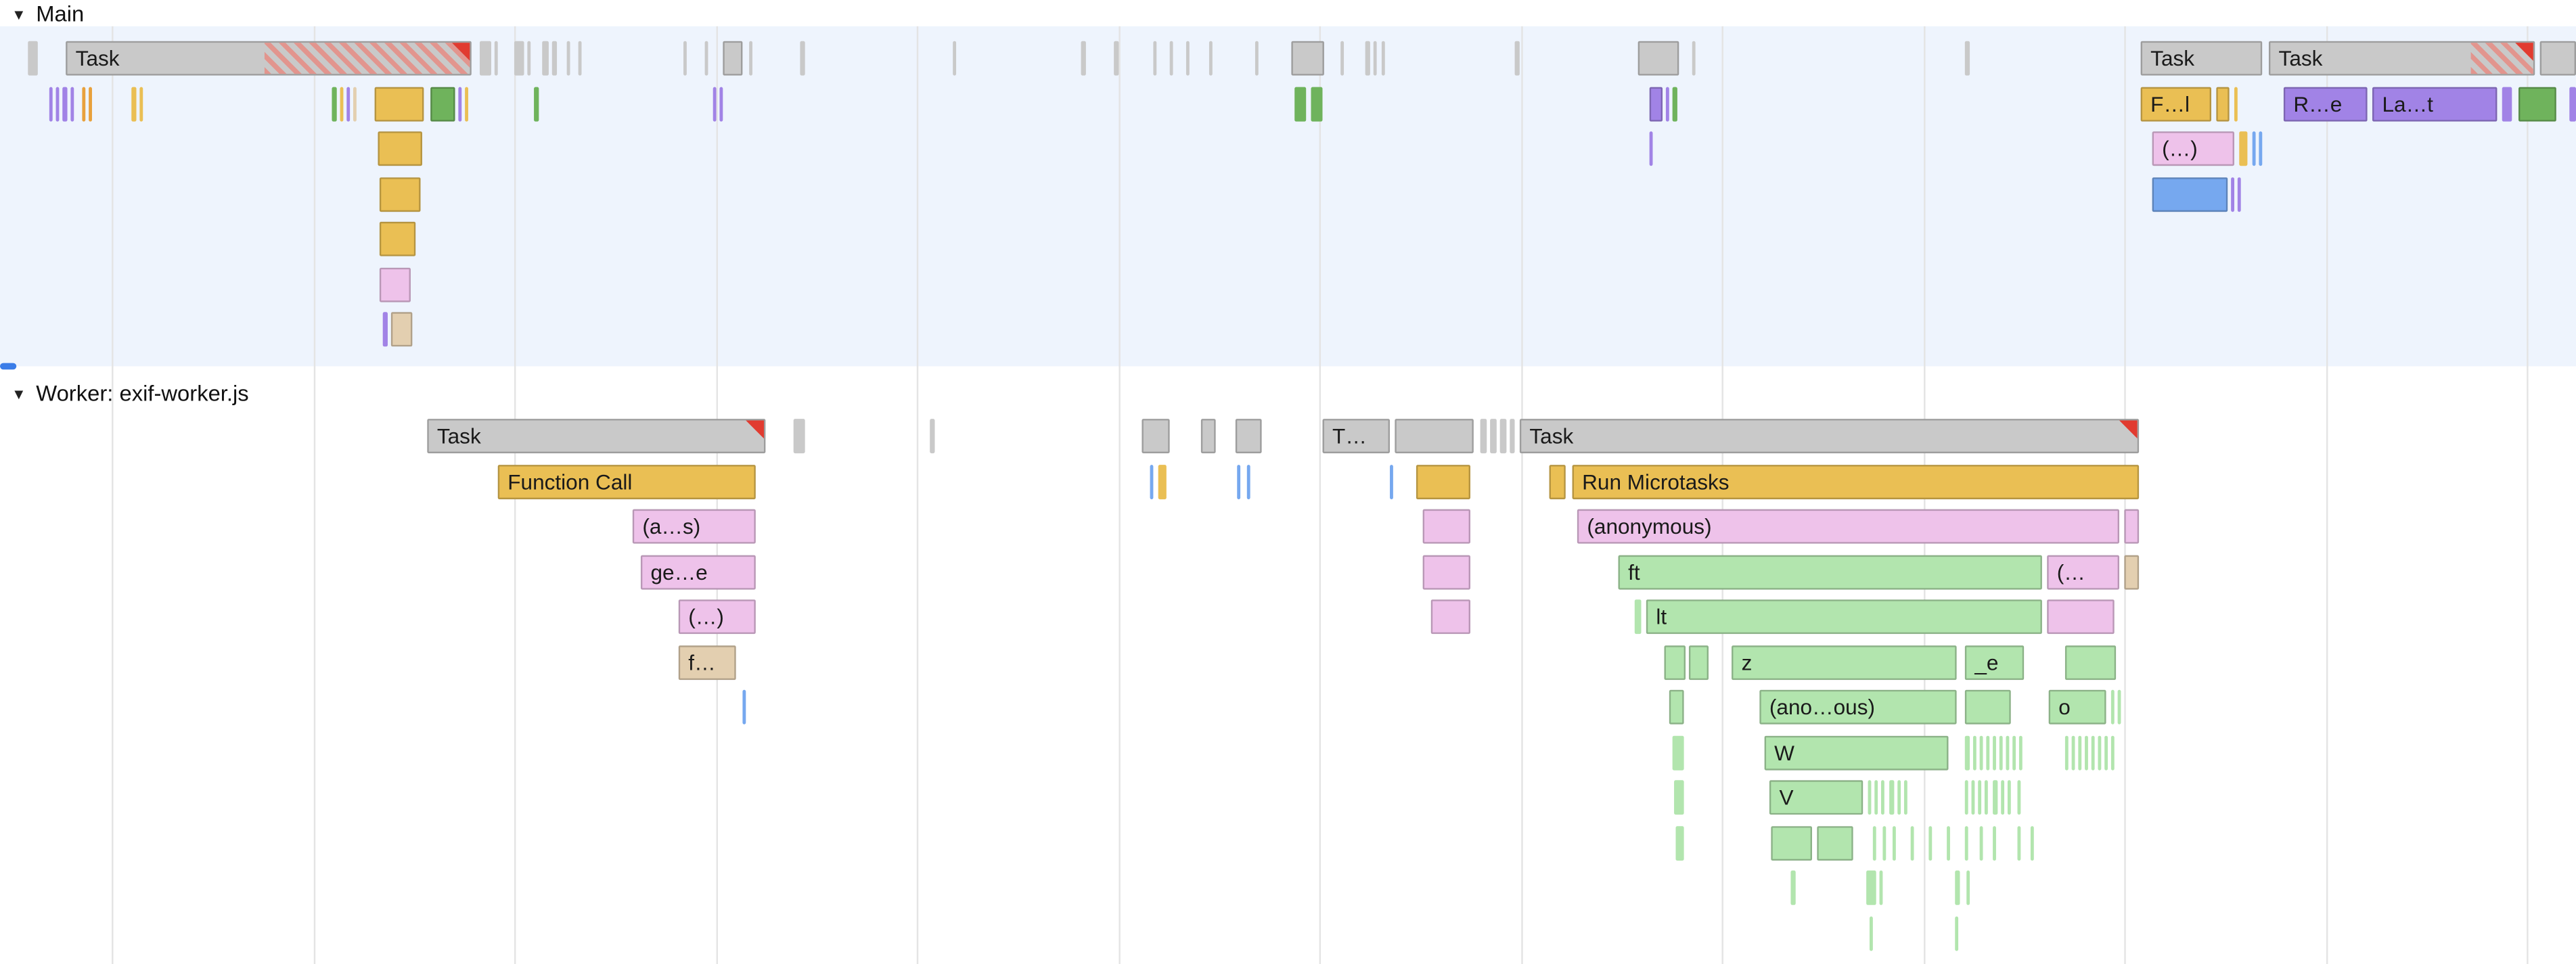 The width and height of the screenshot is (2576, 964). Describe the element at coordinates (1830, 572) in the screenshot. I see `frame-ft: ft` at that location.